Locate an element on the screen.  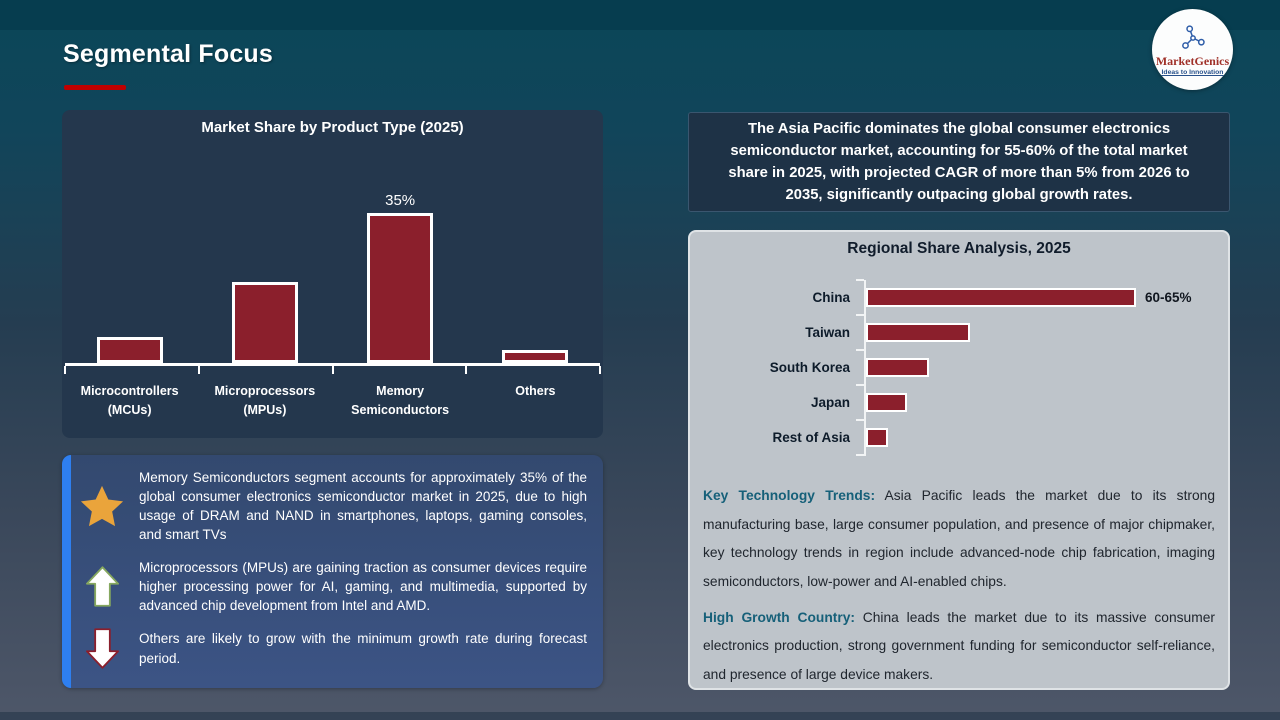
region-label: Taiwan is located at coordinates (827, 332).